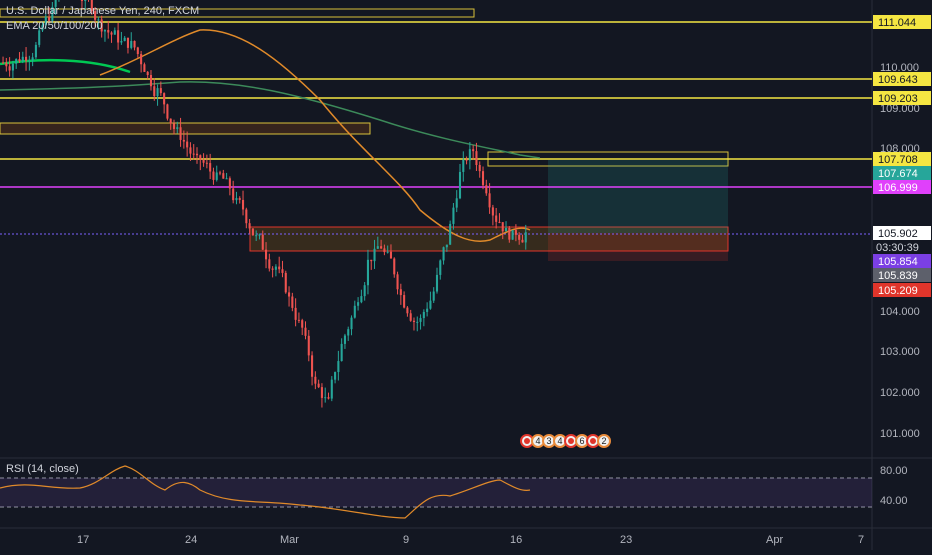 The height and width of the screenshot is (555, 932). I want to click on price-tag-10: 105.209, so click(902, 290).